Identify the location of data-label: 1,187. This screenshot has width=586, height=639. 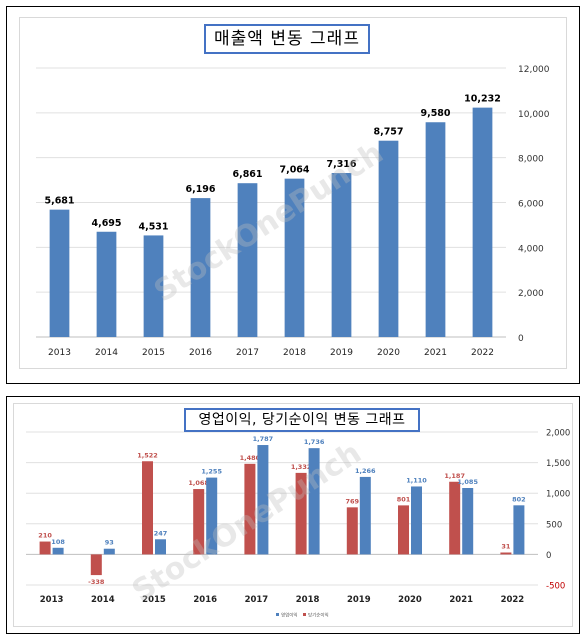
(454, 476).